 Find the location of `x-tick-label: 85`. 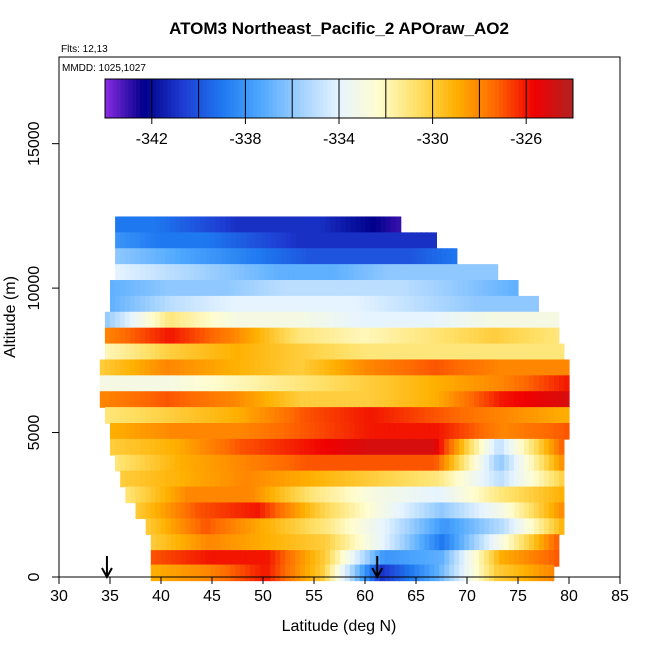

x-tick-label: 85 is located at coordinates (620, 596).